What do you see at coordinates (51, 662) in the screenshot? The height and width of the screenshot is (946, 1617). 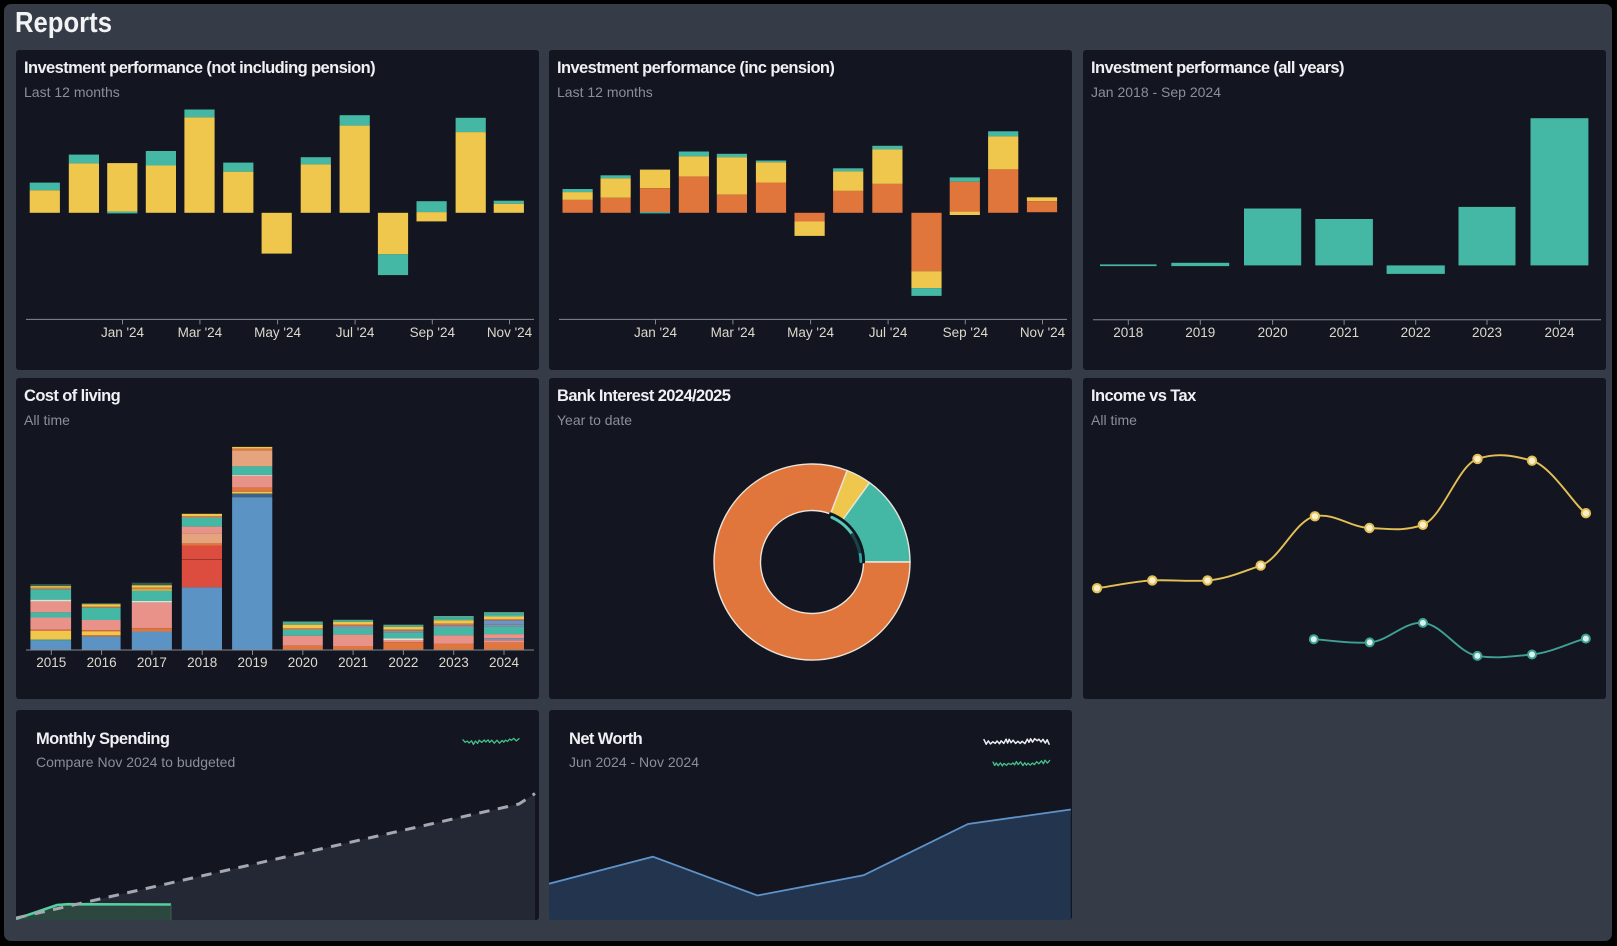 I see `svg-text: 2015` at bounding box center [51, 662].